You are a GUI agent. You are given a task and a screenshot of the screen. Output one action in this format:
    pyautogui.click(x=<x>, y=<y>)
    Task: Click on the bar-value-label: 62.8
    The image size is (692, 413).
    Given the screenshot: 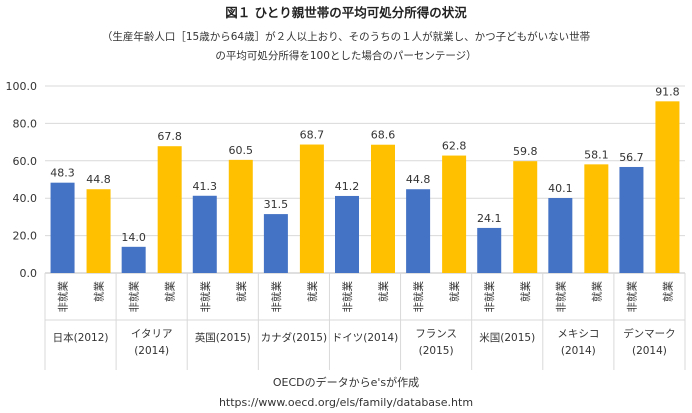 What is the action you would take?
    pyautogui.click(x=454, y=146)
    